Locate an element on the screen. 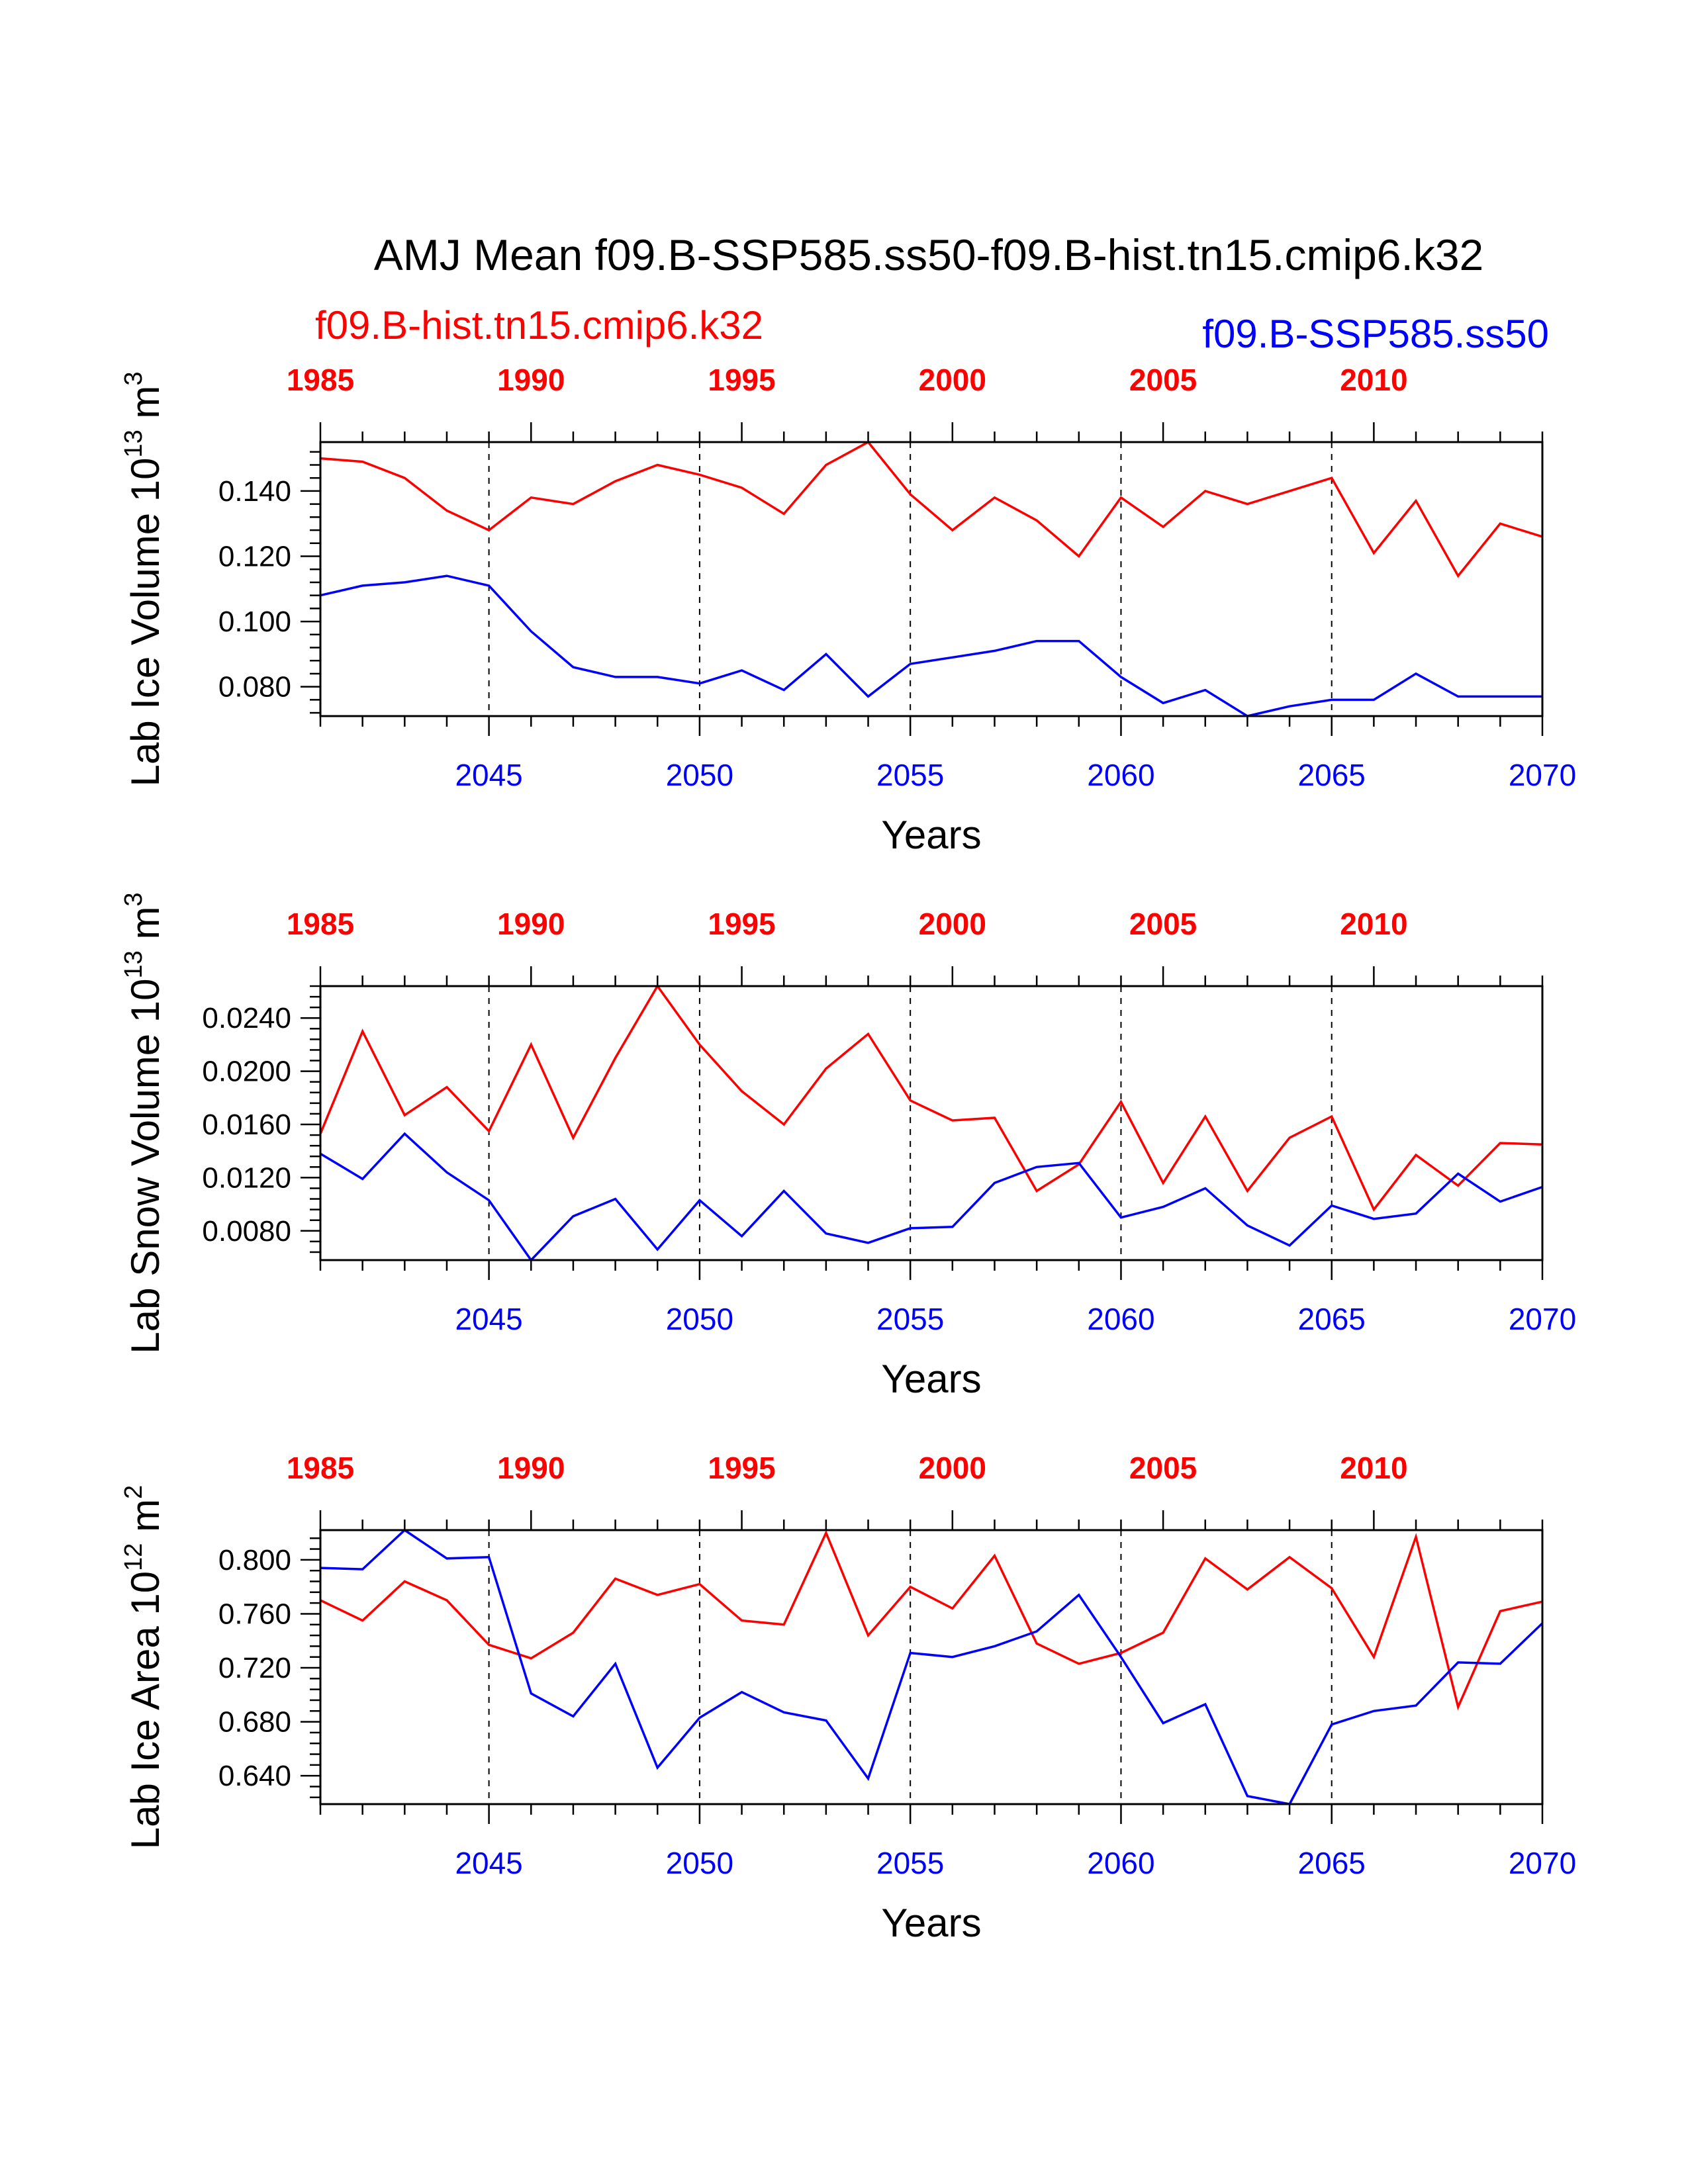 The image size is (1688, 2184). y-tick-label: 0.680 is located at coordinates (254, 1723).